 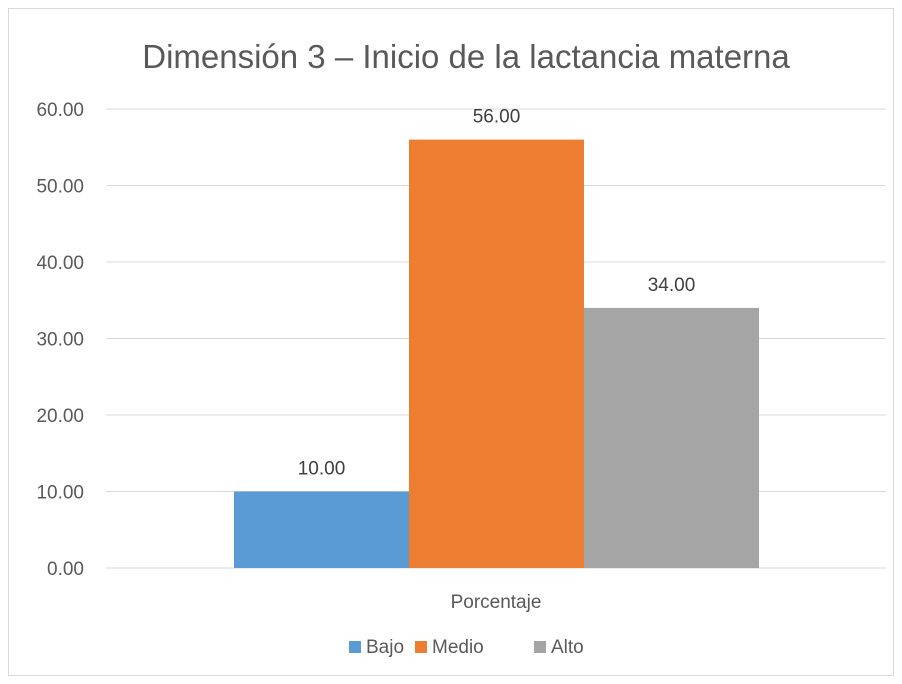 What do you see at coordinates (496, 602) in the screenshot?
I see `x-tick-label: Porcentaje` at bounding box center [496, 602].